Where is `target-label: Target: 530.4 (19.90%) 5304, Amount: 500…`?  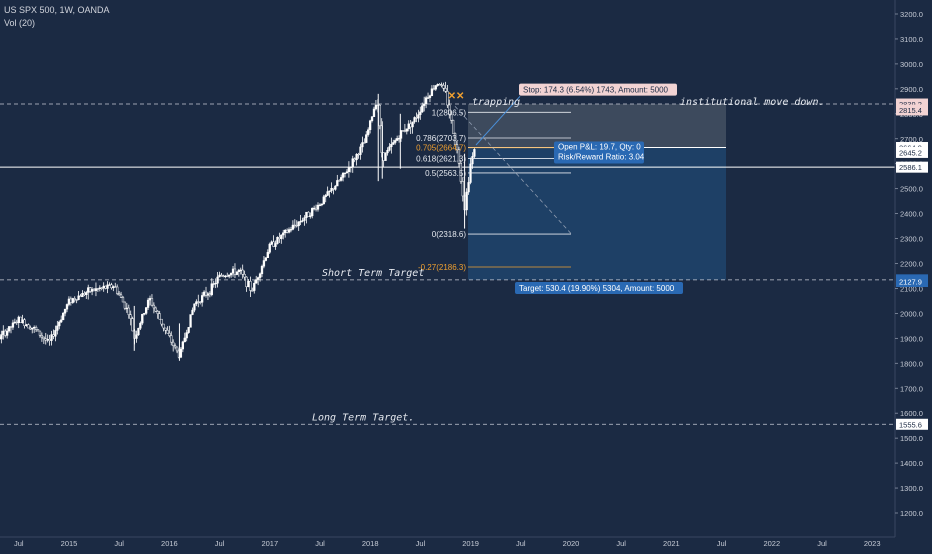 target-label: Target: 530.4 (19.90%) 5304, Amount: 500… is located at coordinates (599, 288).